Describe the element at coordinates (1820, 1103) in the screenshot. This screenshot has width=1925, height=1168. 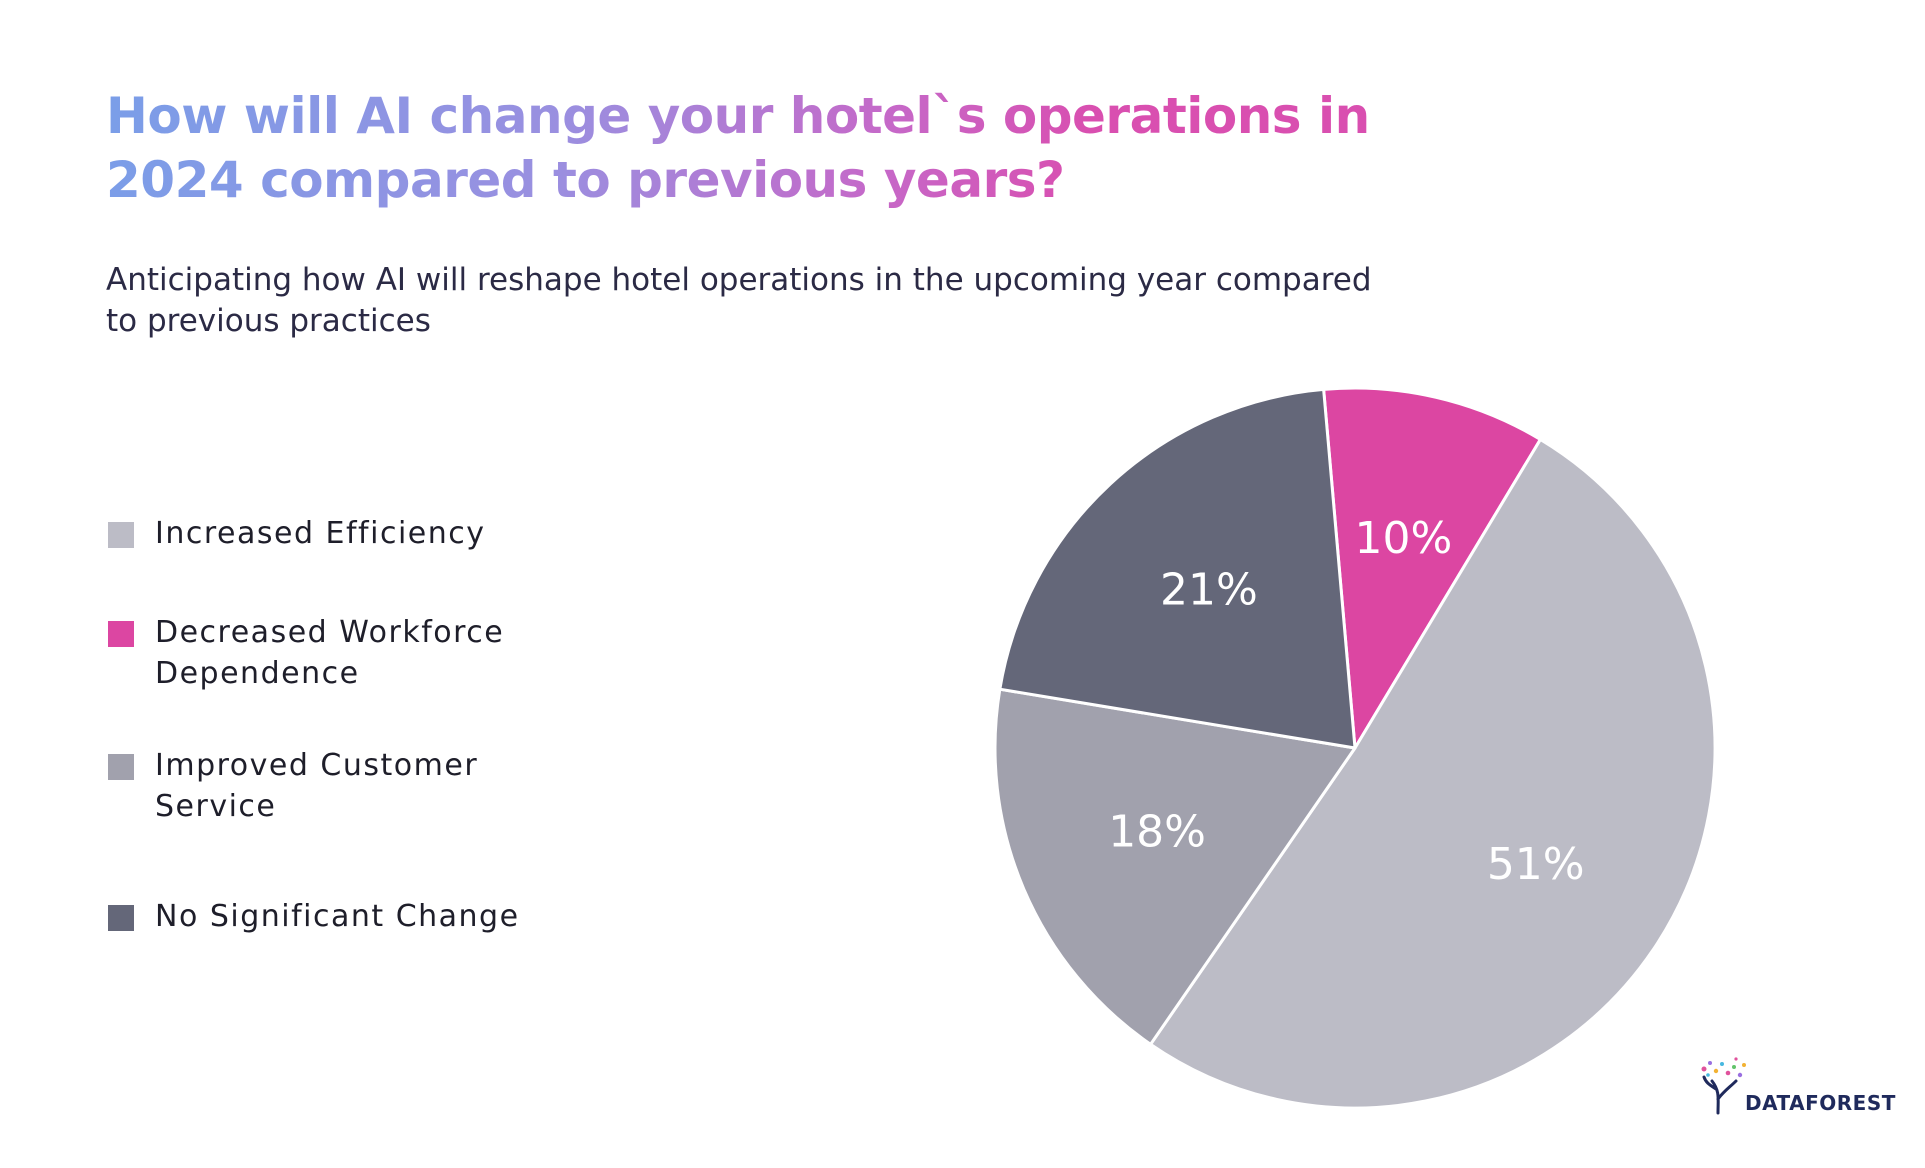
I see `logo-text: DATAFOREST` at that location.